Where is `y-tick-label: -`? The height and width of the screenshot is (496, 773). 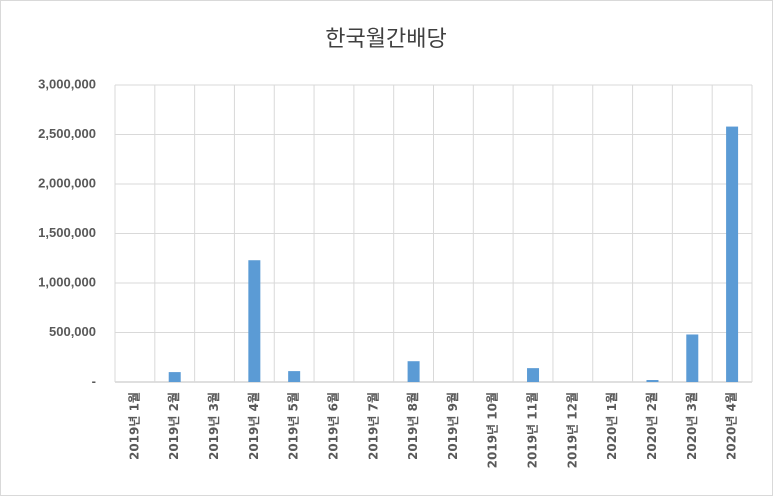
y-tick-label: - is located at coordinates (94, 380).